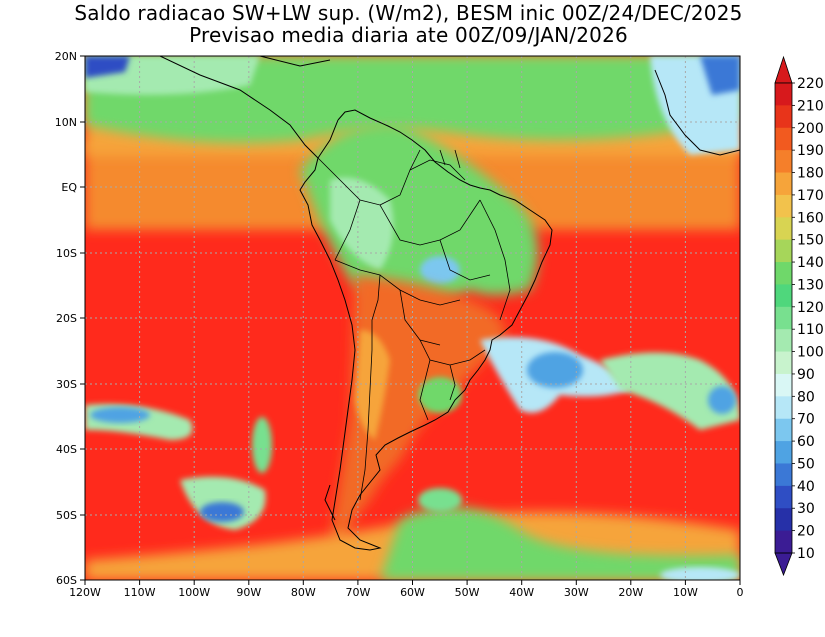 The height and width of the screenshot is (637, 825). I want to click on colorbar-label: 160, so click(810, 218).